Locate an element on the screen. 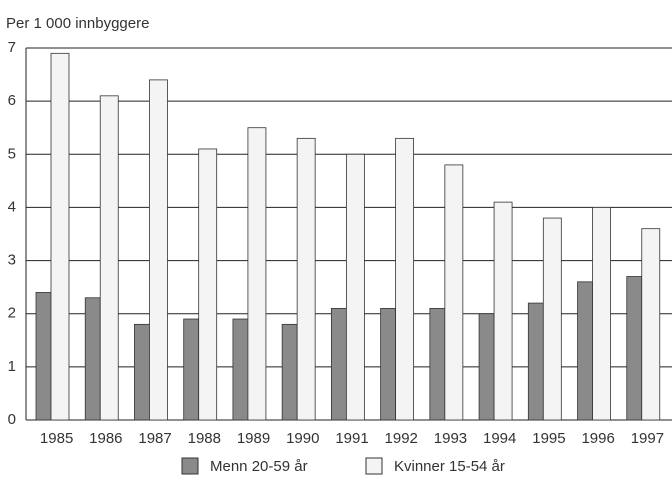 The height and width of the screenshot is (492, 672). y-tick-label: 6 is located at coordinates (12, 100).